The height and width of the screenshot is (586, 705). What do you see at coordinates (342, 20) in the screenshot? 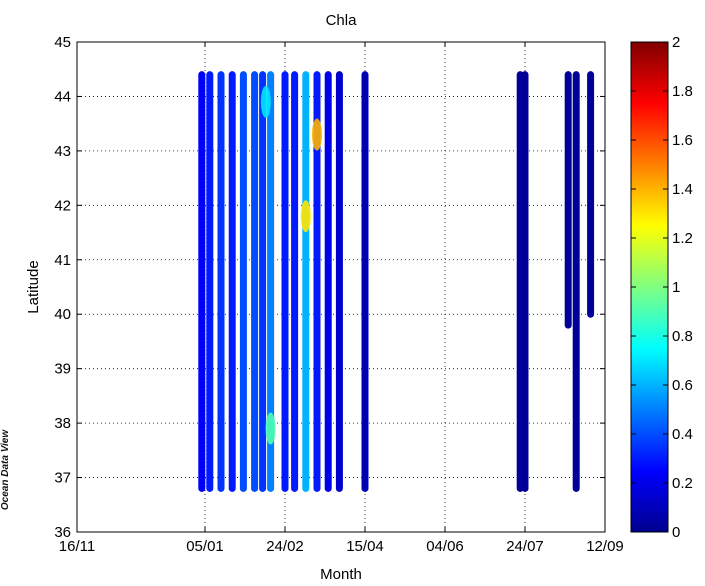
I see `chart-title: Chla` at bounding box center [342, 20].